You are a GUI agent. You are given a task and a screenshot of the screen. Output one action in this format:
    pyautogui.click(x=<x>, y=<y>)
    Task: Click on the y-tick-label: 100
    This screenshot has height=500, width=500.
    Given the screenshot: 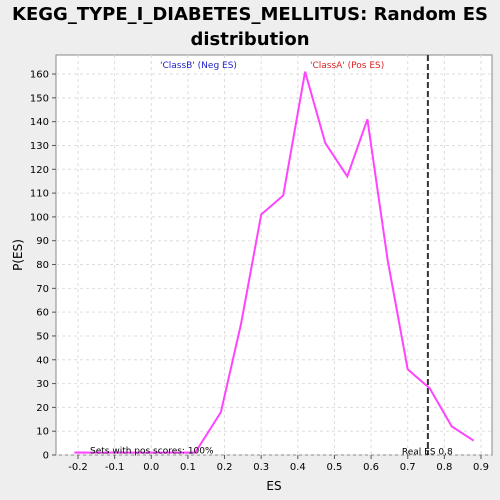 What is the action you would take?
    pyautogui.click(x=39, y=217)
    